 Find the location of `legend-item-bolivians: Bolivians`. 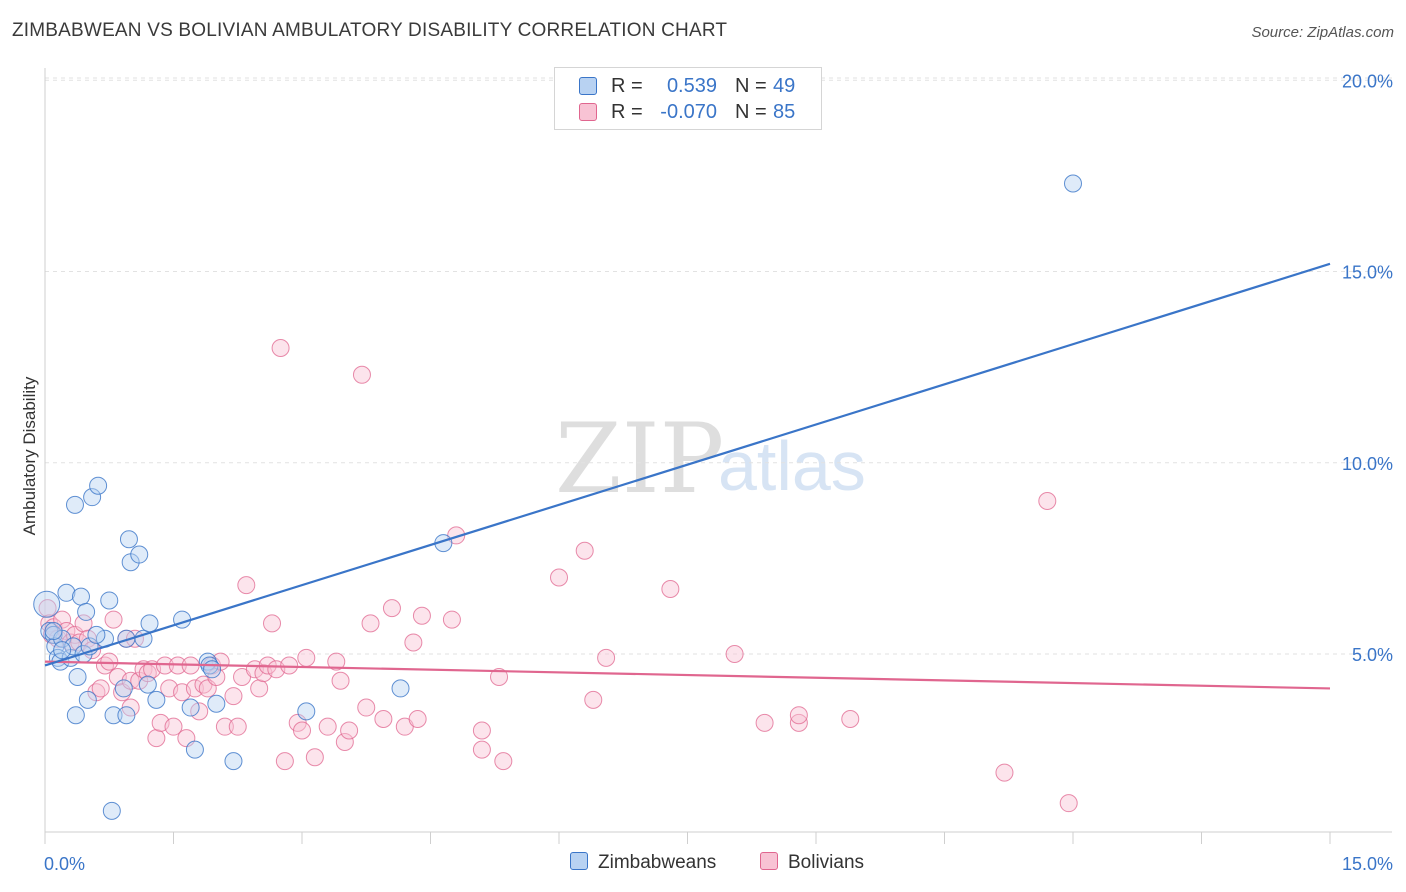

legend-item-bolivians: Bolivians is located at coordinates (812, 863).